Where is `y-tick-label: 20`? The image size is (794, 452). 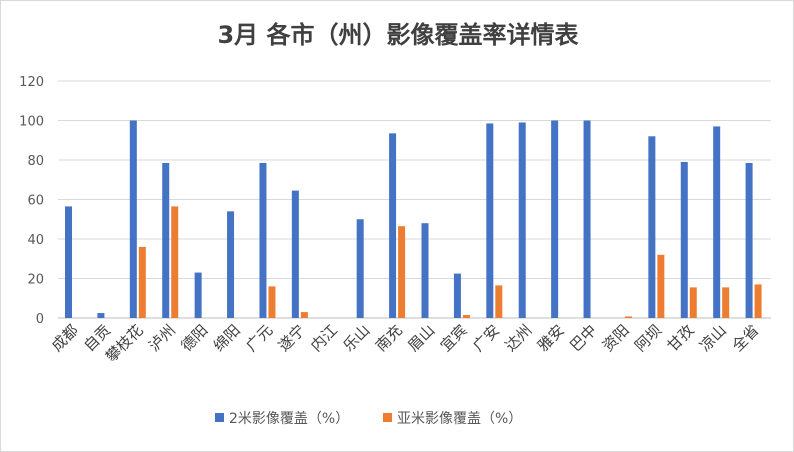 y-tick-label: 20 is located at coordinates (35, 280).